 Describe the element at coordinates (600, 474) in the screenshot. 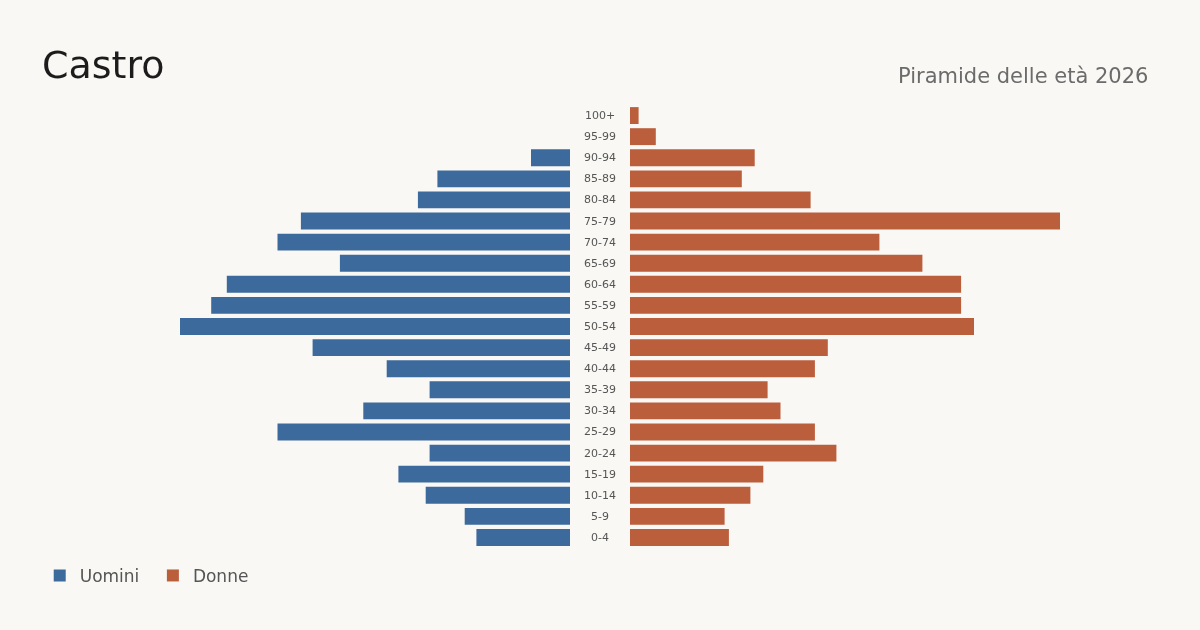

I see `y-tick-label: 15-19` at that location.